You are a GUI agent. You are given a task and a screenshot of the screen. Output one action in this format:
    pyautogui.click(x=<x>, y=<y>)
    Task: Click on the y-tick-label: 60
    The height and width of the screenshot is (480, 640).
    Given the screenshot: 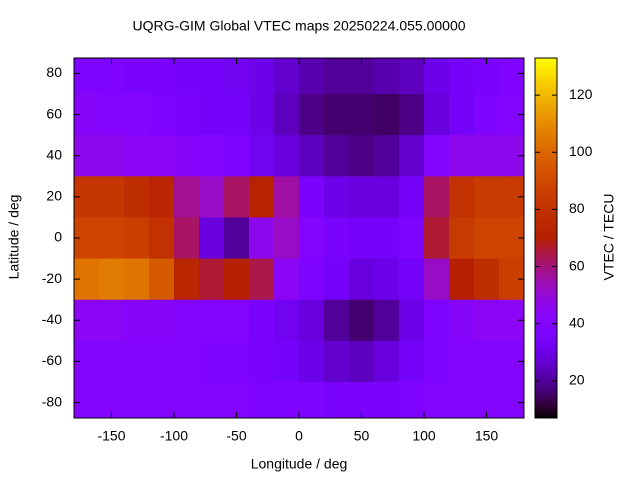 What is the action you would take?
    pyautogui.click(x=54, y=113)
    